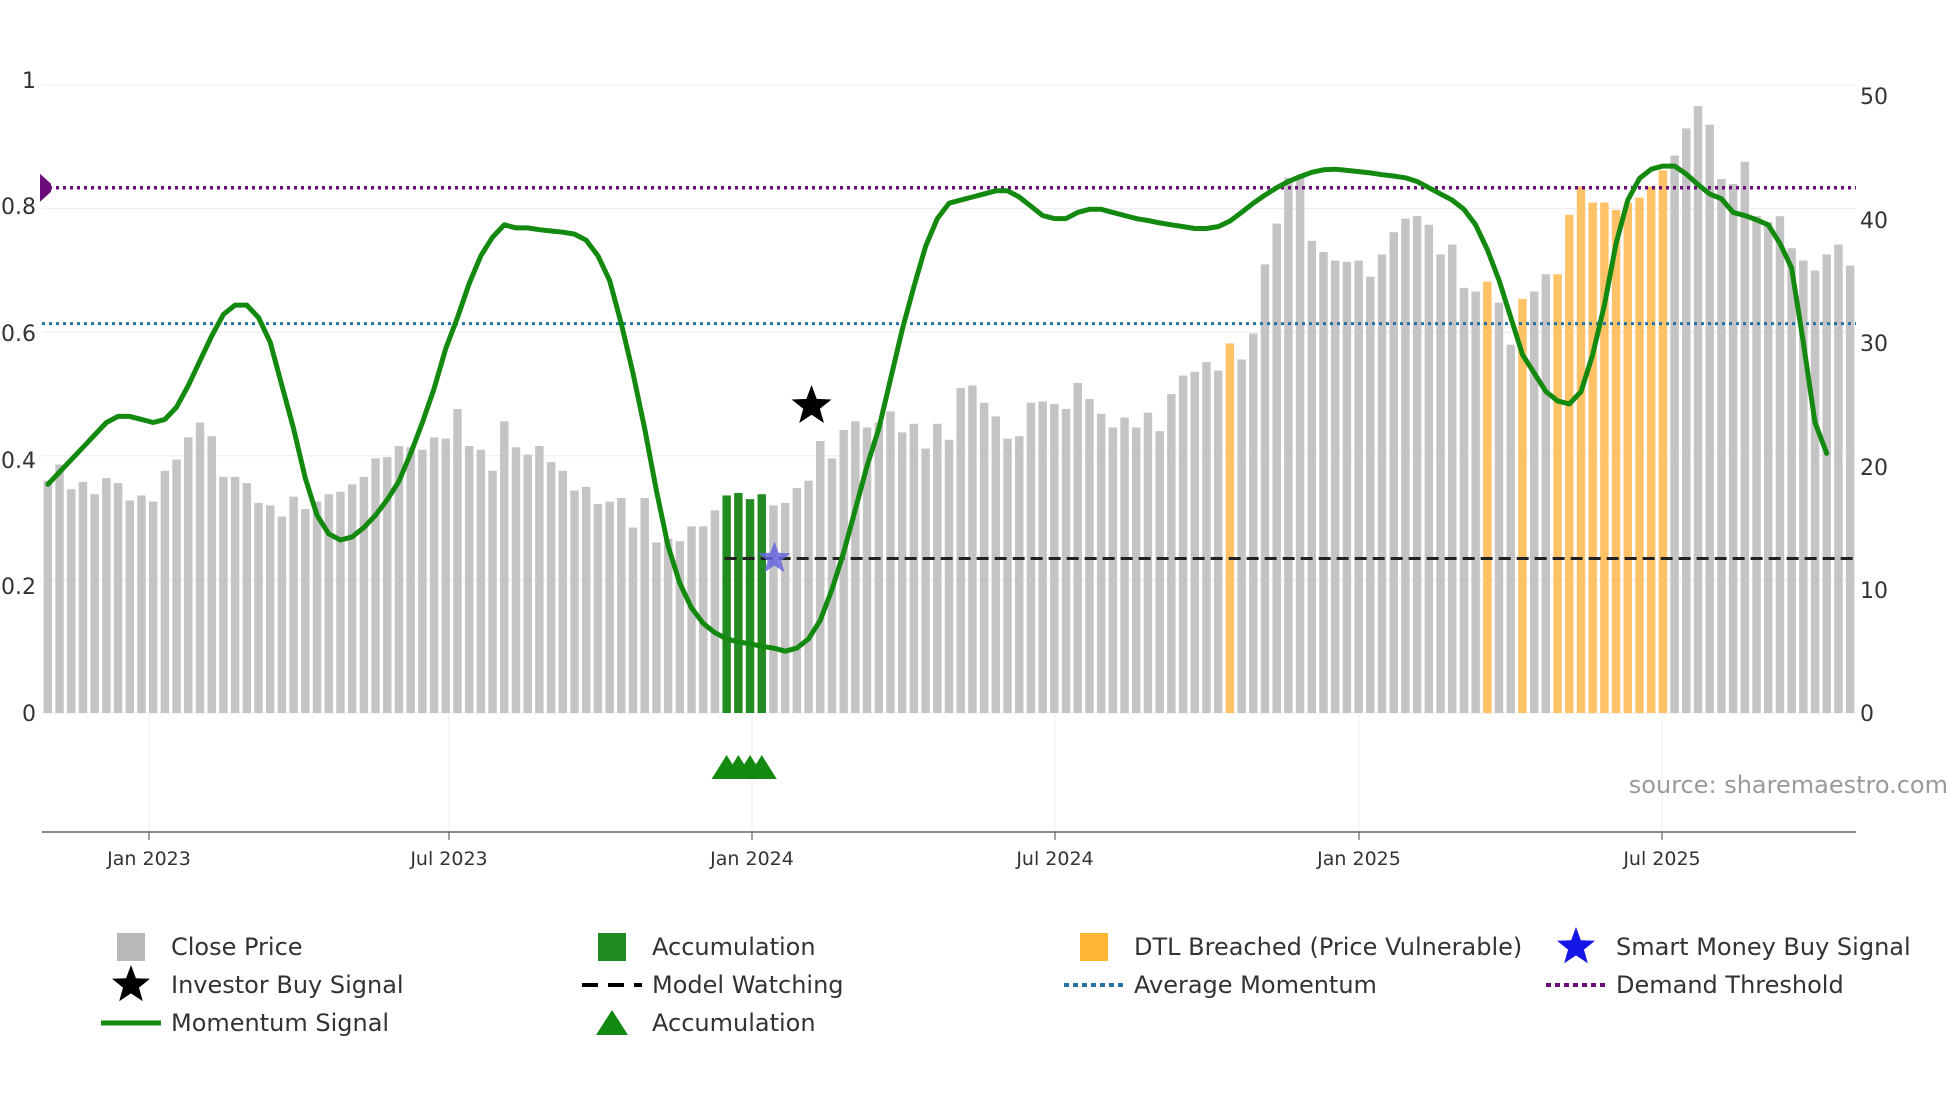  I want to click on right-y-tick-label: 30, so click(1874, 344).